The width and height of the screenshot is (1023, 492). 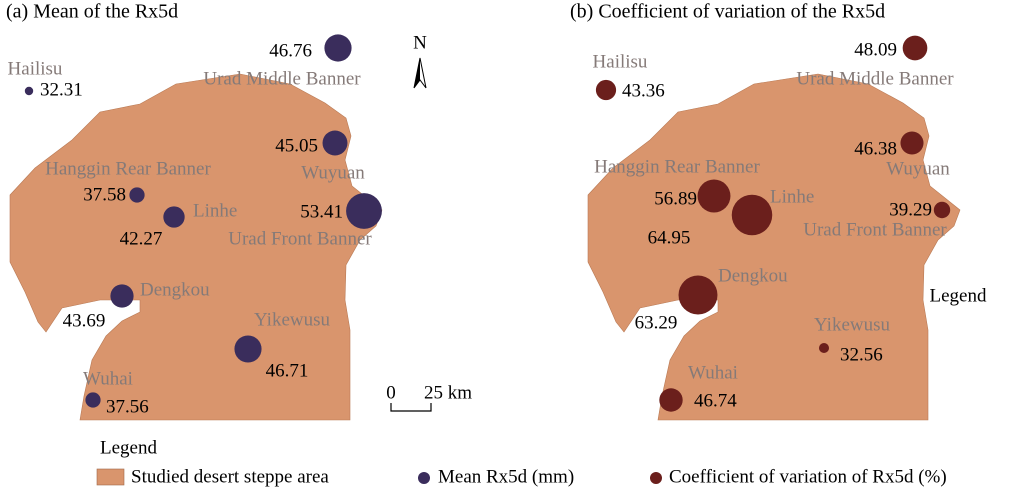 What do you see at coordinates (715, 400) in the screenshot?
I see `station-value: 46.74` at bounding box center [715, 400].